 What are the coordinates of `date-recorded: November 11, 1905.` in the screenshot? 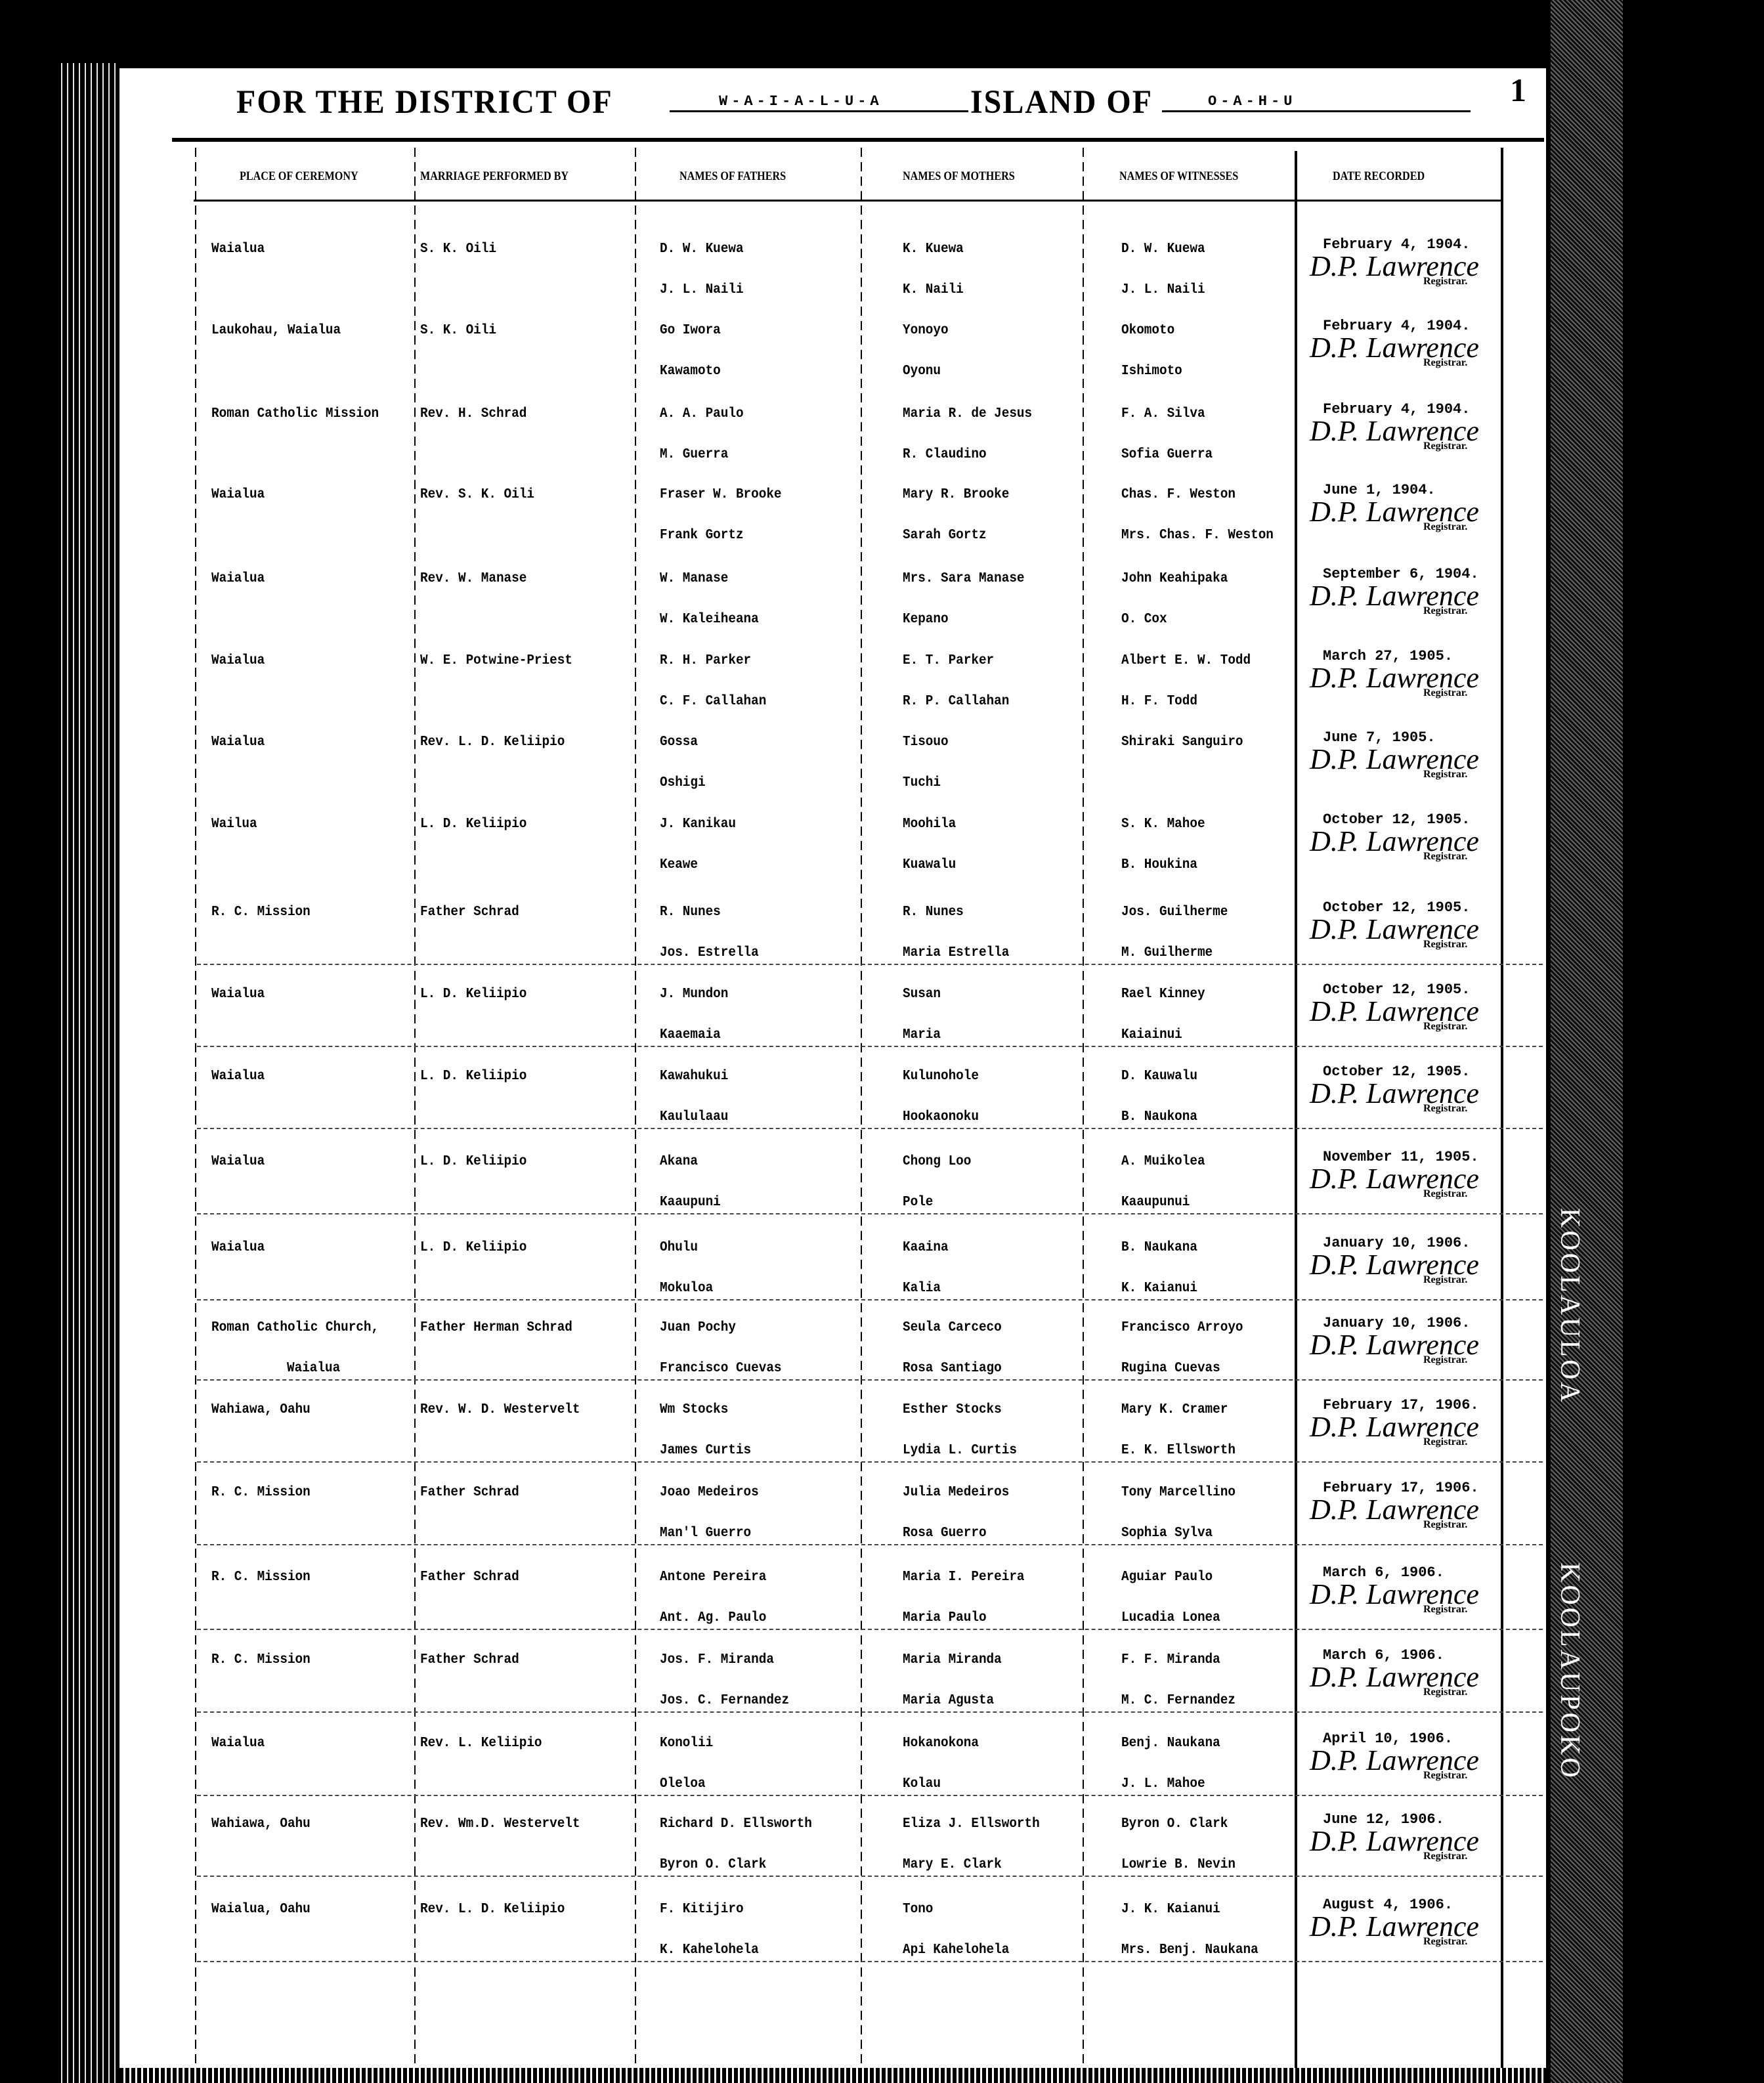 It's located at (1401, 1157).